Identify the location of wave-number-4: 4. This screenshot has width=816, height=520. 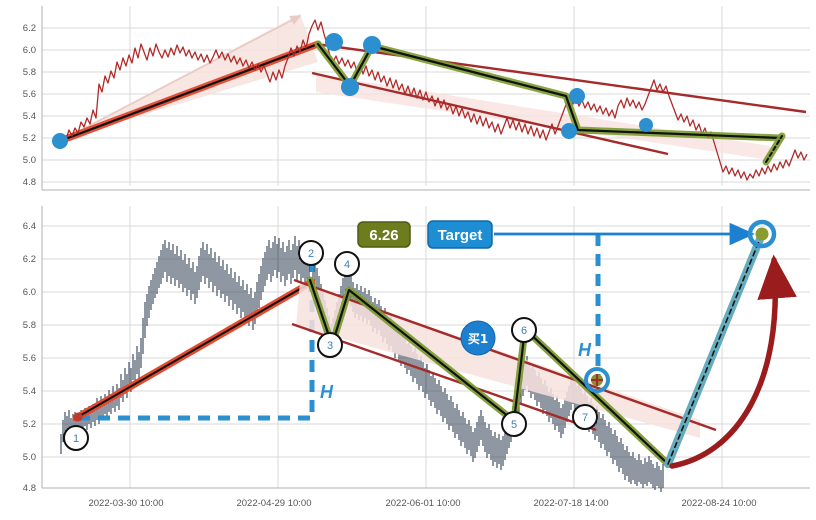
(347, 264).